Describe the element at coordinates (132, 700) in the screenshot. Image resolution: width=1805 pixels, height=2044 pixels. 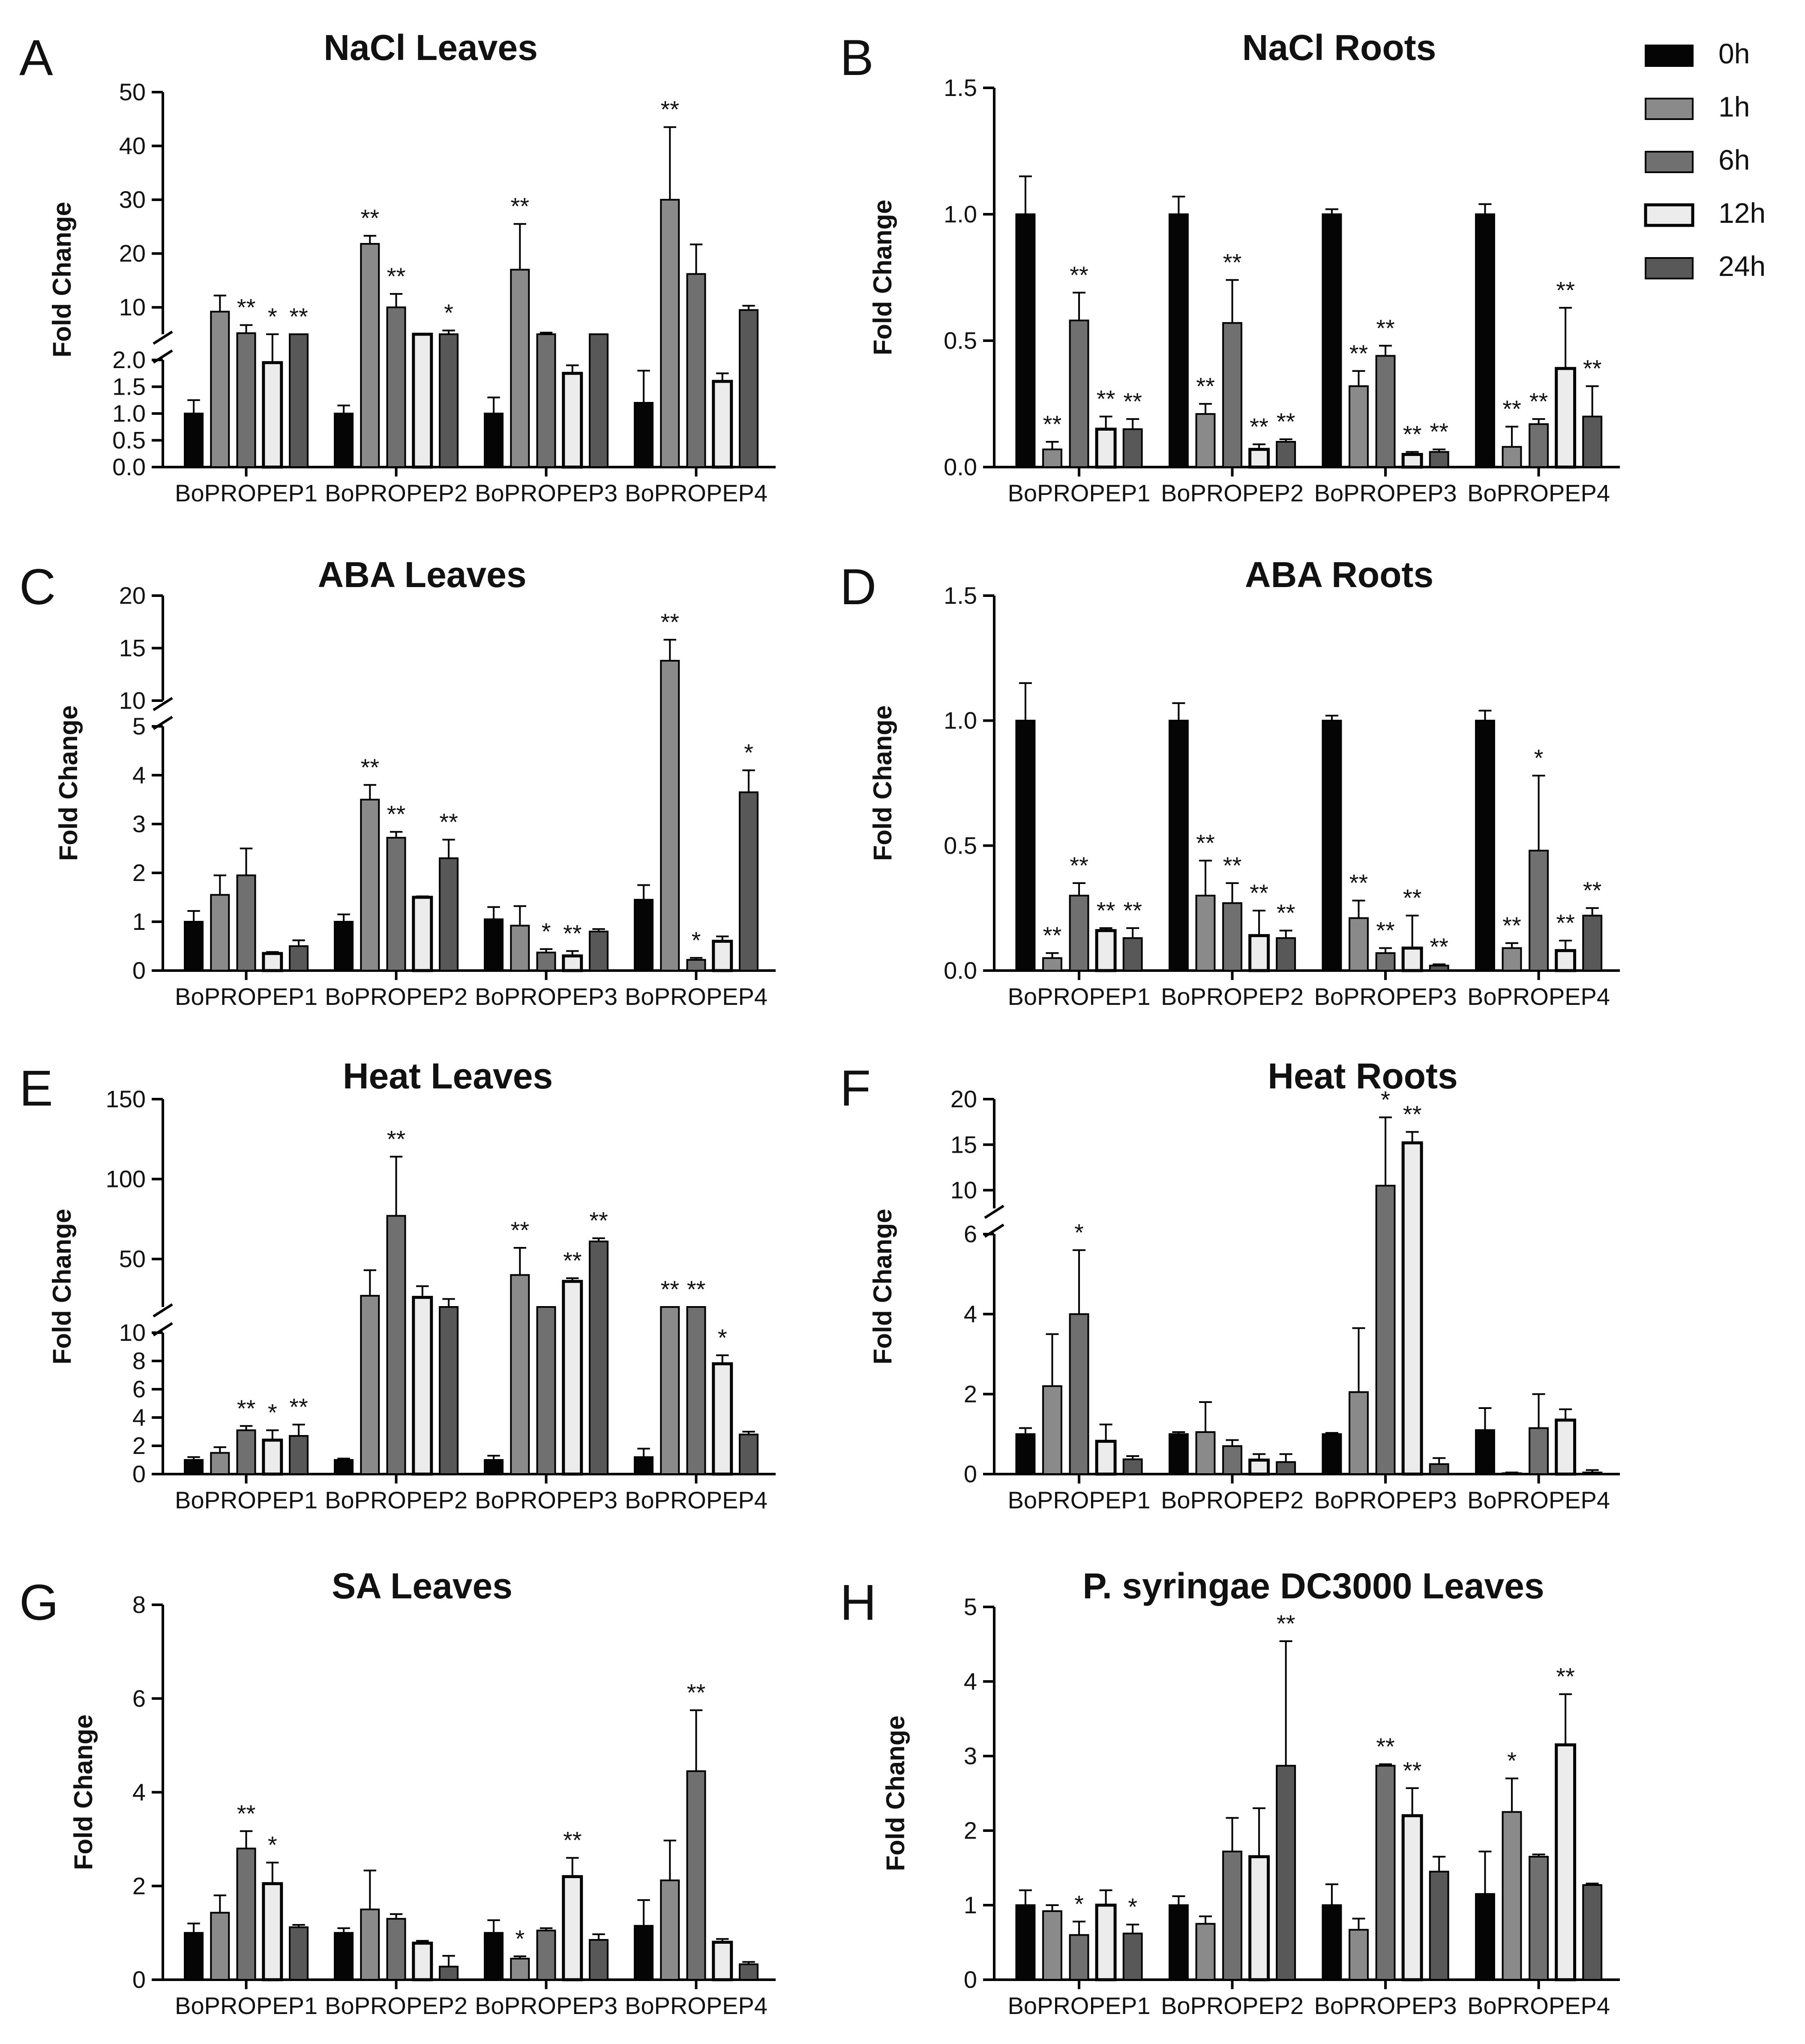
I see `y-tick-label: 10` at that location.